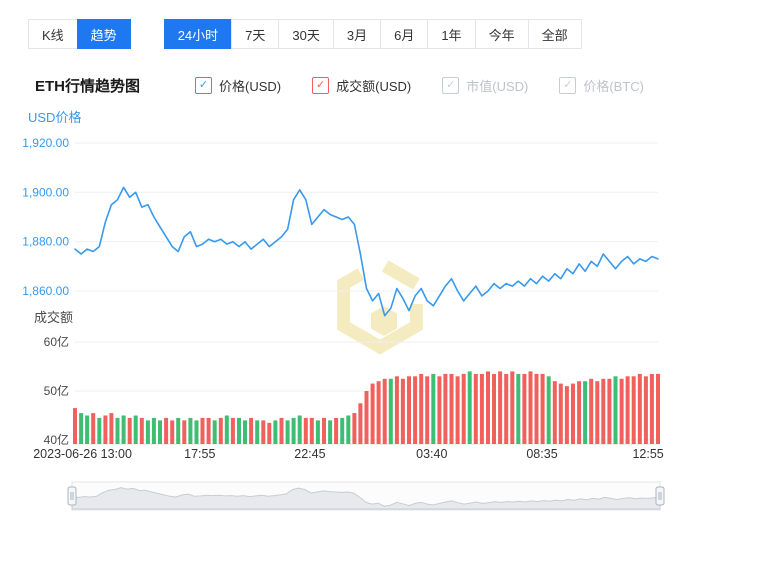 This screenshot has height=563, width=780. What do you see at coordinates (45, 143) in the screenshot?
I see `price-tick-label: 1,920.00` at bounding box center [45, 143].